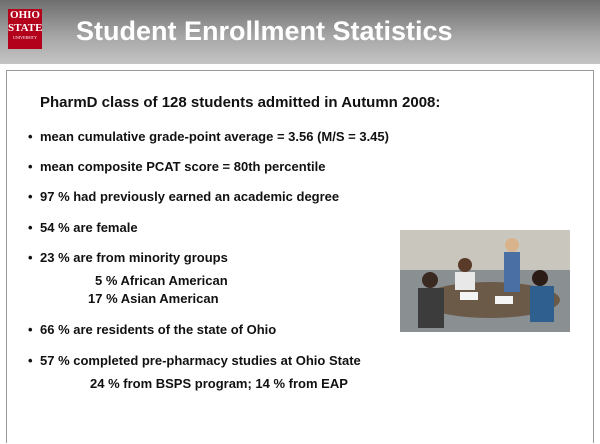 The image size is (600, 444). Describe the element at coordinates (152, 329) in the screenshot. I see `bullet: 66 % are residents of the state of Ohio` at that location.